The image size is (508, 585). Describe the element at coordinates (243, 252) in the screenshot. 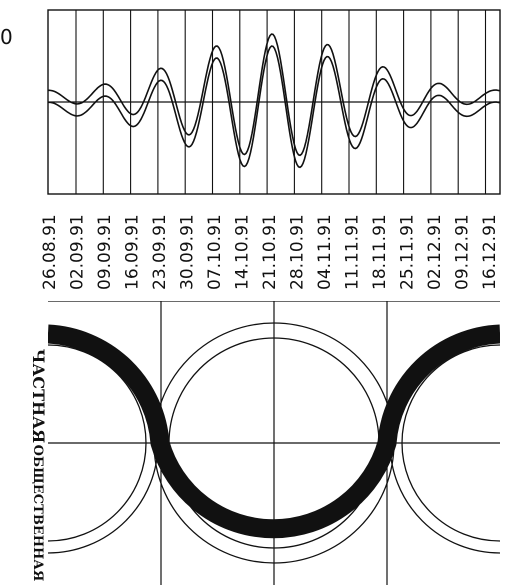

I see `date-label: 14.10.91` at that location.